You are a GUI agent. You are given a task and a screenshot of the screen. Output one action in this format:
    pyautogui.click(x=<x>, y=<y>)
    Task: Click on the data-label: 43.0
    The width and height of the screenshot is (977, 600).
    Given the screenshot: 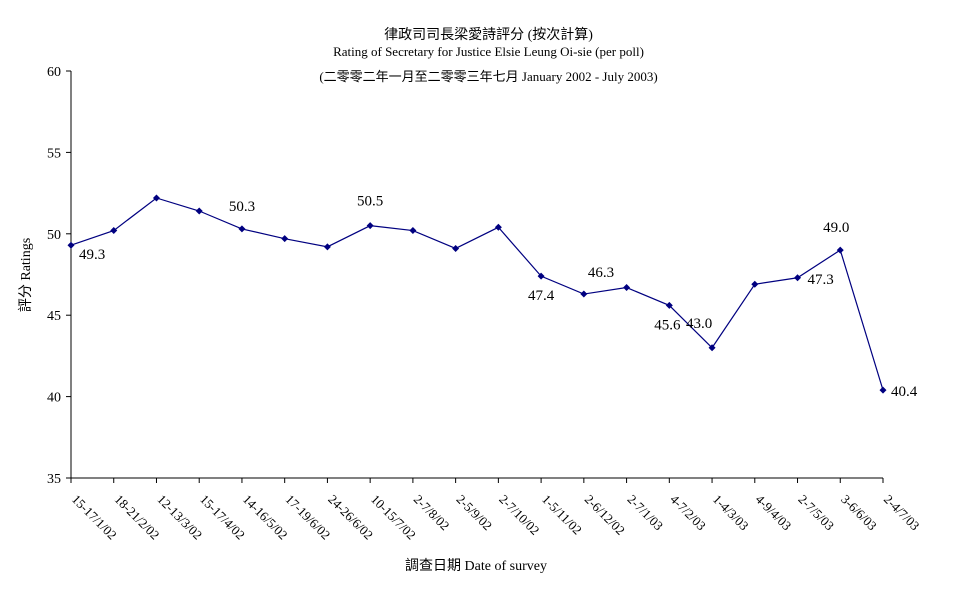 What is the action you would take?
    pyautogui.click(x=699, y=324)
    